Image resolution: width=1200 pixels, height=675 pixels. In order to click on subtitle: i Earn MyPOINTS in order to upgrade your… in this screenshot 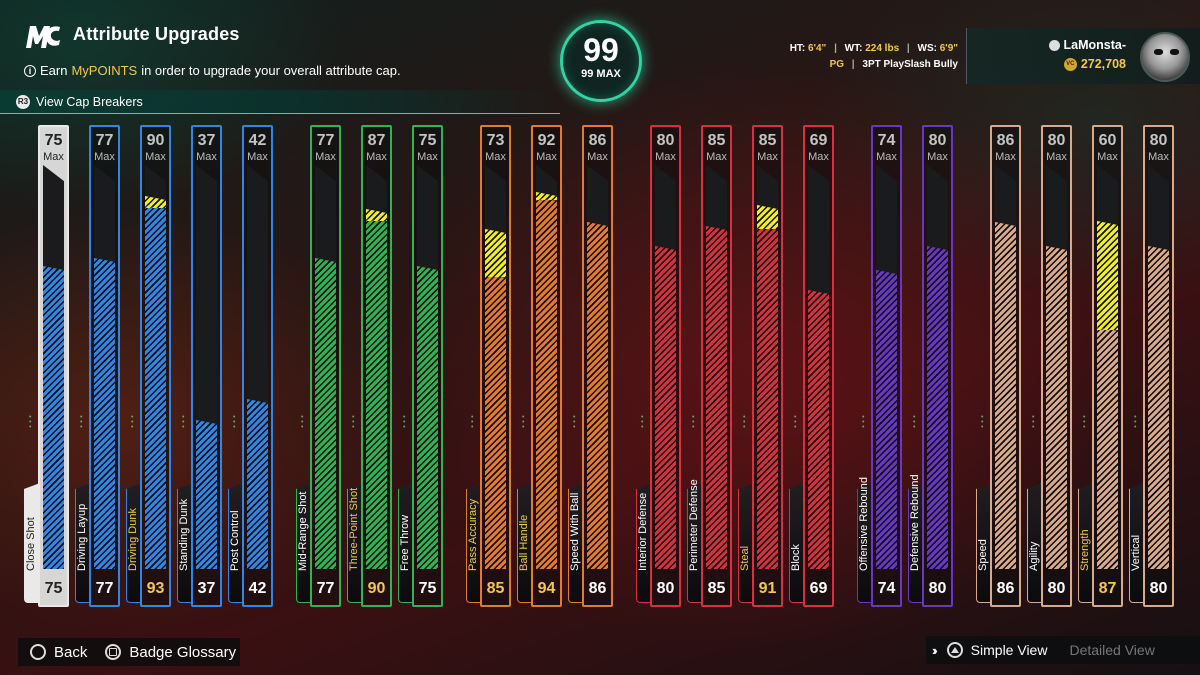, I will do `click(212, 70)`.